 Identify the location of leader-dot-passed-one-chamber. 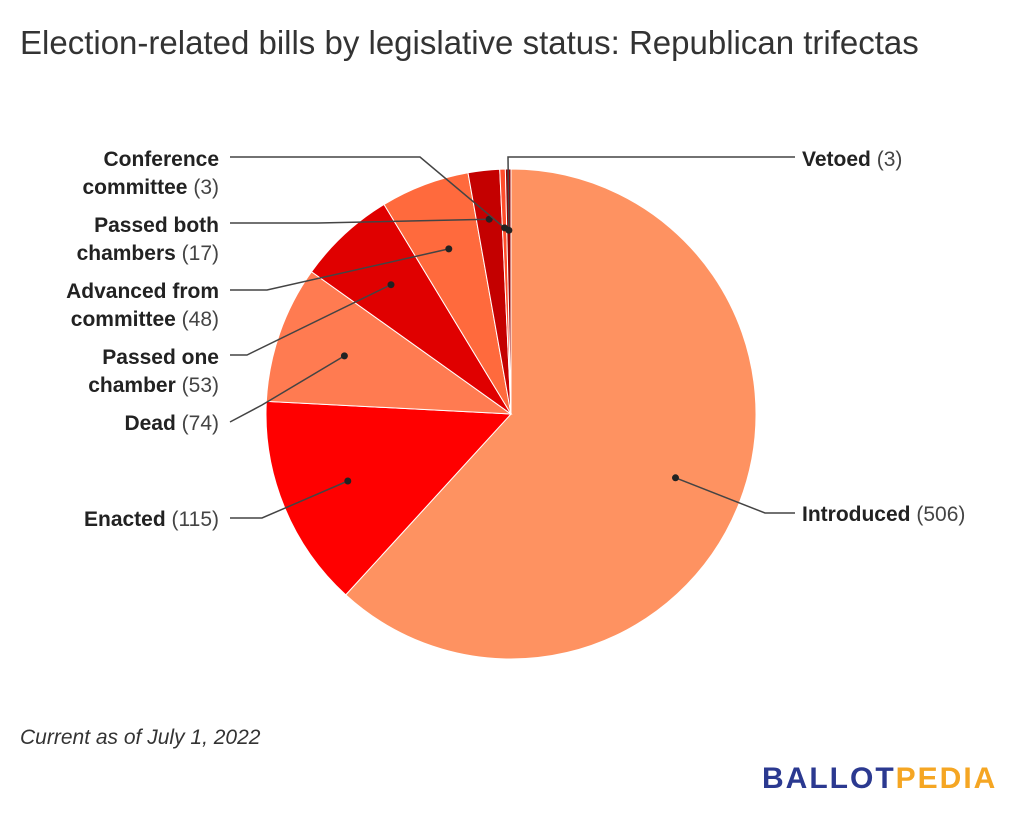
(391, 285).